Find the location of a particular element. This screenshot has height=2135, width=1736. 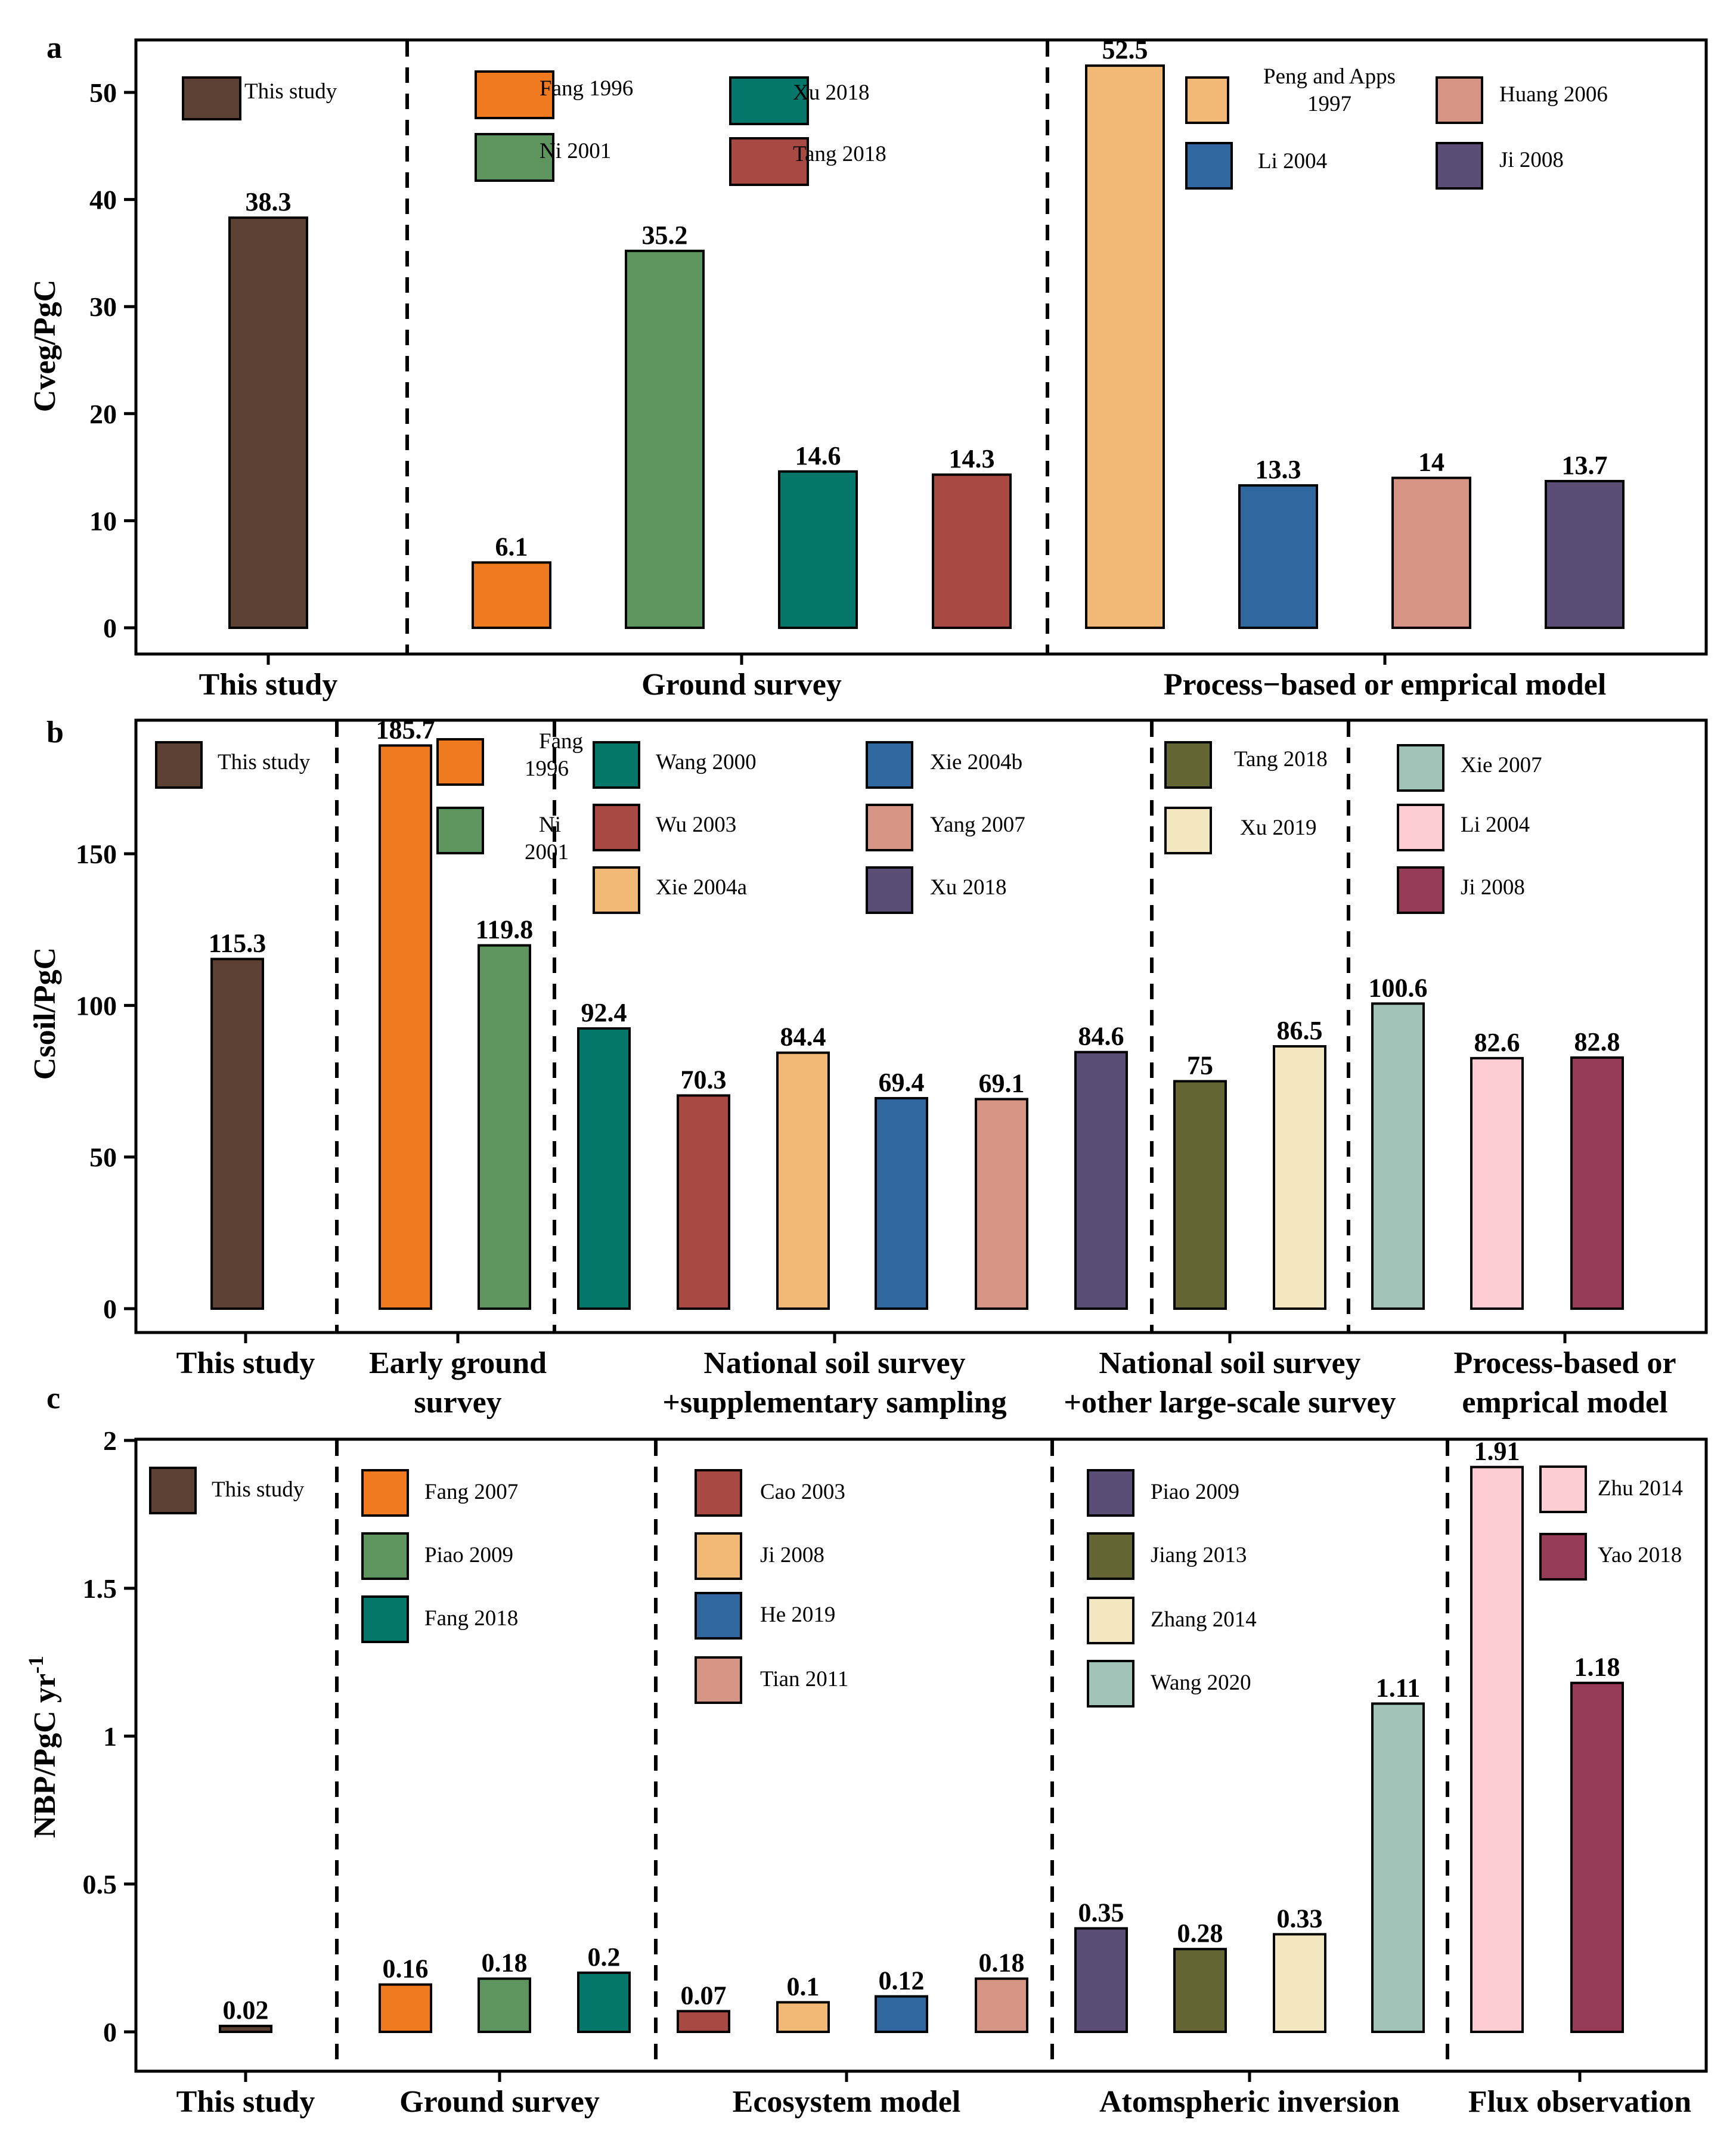

bar-value-label: 0.1 is located at coordinates (803, 1986).